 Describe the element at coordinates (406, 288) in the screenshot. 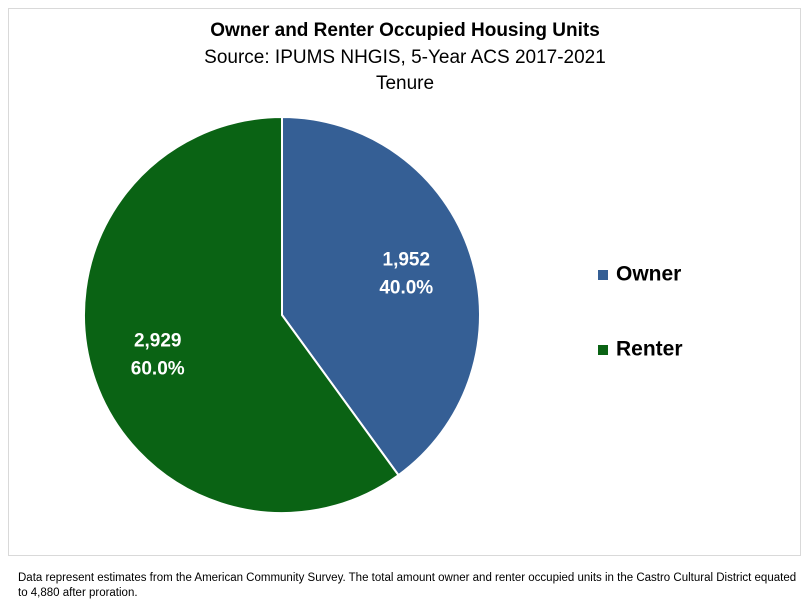

I see `percent-label: 40.0%` at that location.